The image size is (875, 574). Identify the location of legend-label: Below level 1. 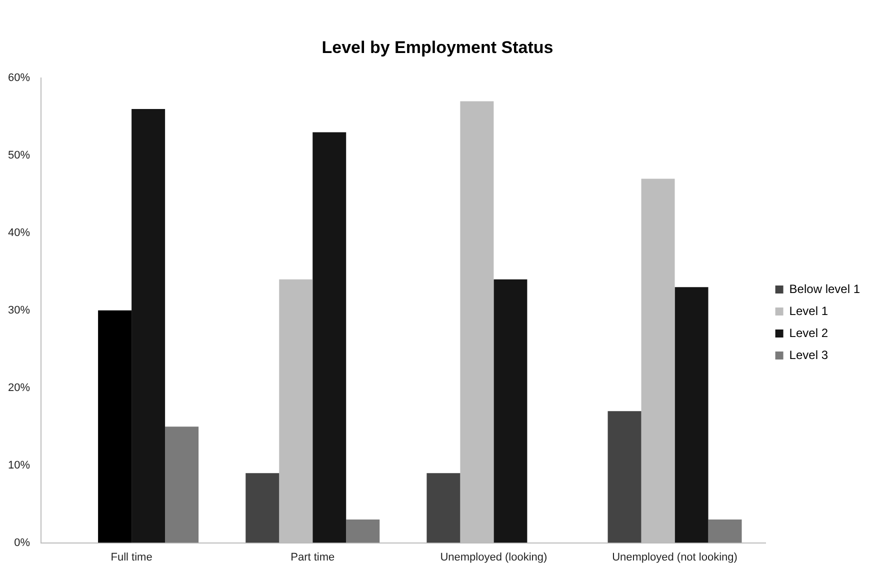
(824, 289).